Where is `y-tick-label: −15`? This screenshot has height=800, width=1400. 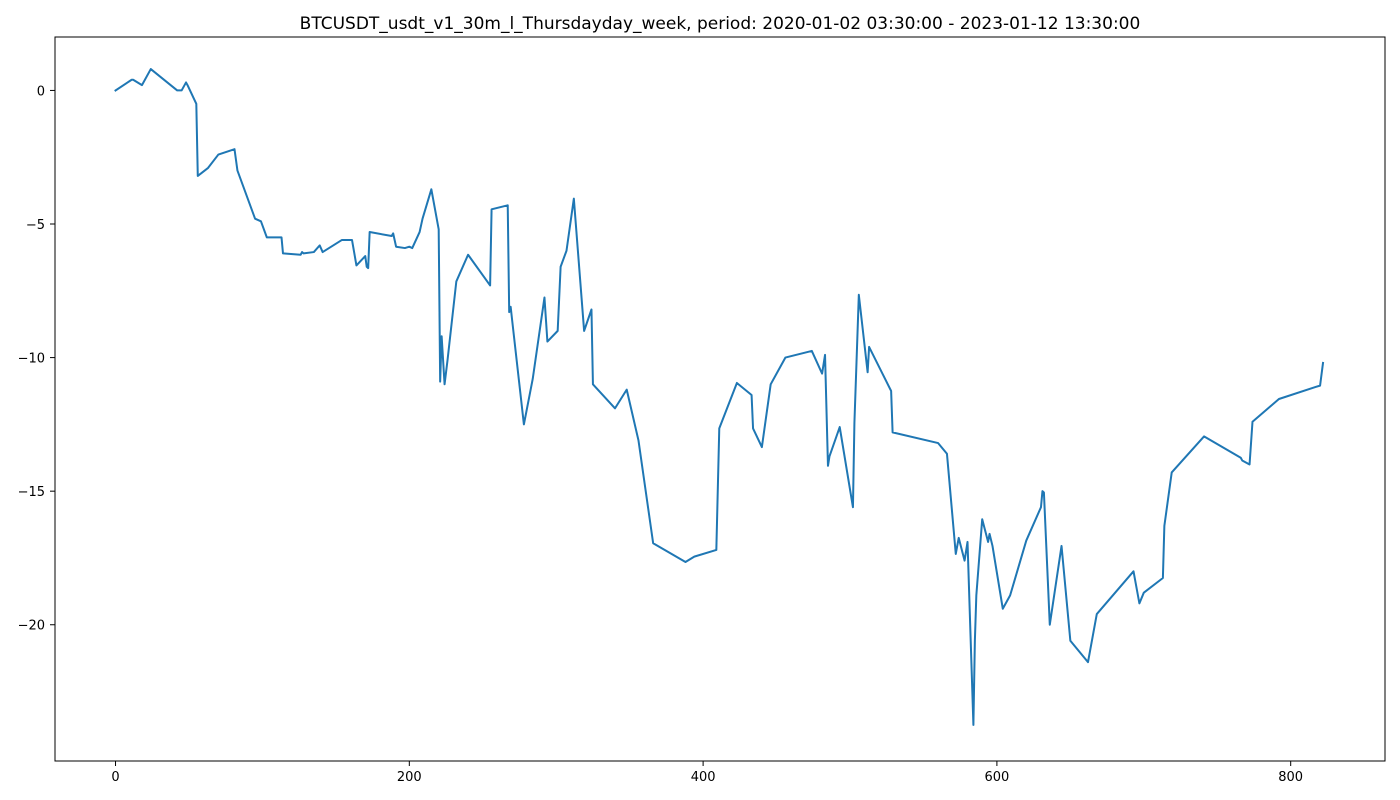 y-tick-label: −15 is located at coordinates (31, 492).